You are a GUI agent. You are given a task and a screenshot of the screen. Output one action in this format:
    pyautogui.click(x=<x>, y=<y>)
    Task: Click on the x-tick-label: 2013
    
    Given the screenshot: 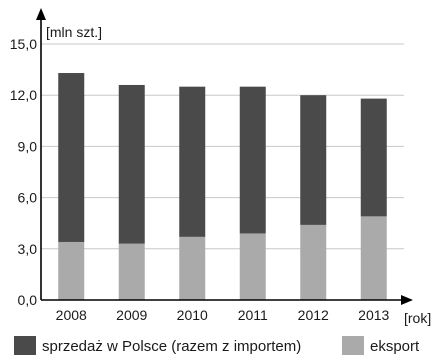 What is the action you would take?
    pyautogui.click(x=373, y=315)
    